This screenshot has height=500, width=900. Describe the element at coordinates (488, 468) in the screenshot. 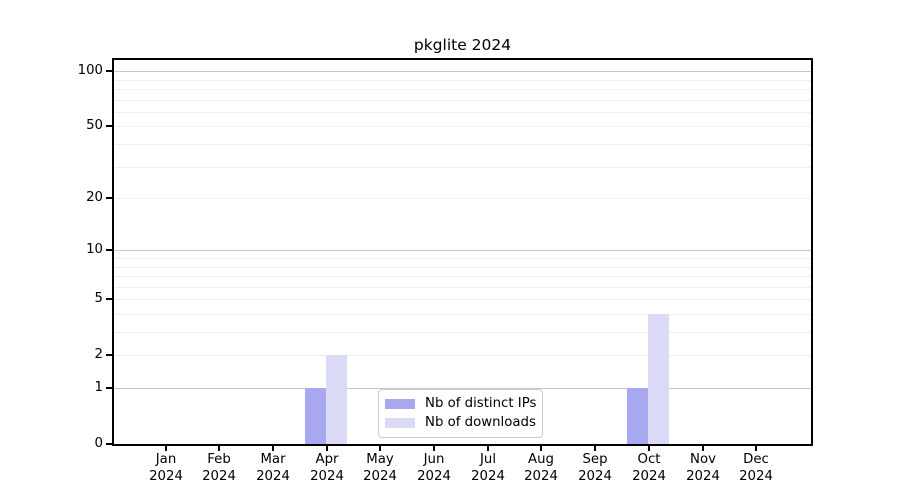

I see `x-tick-label-jul-2024: Jul 2024` at that location.